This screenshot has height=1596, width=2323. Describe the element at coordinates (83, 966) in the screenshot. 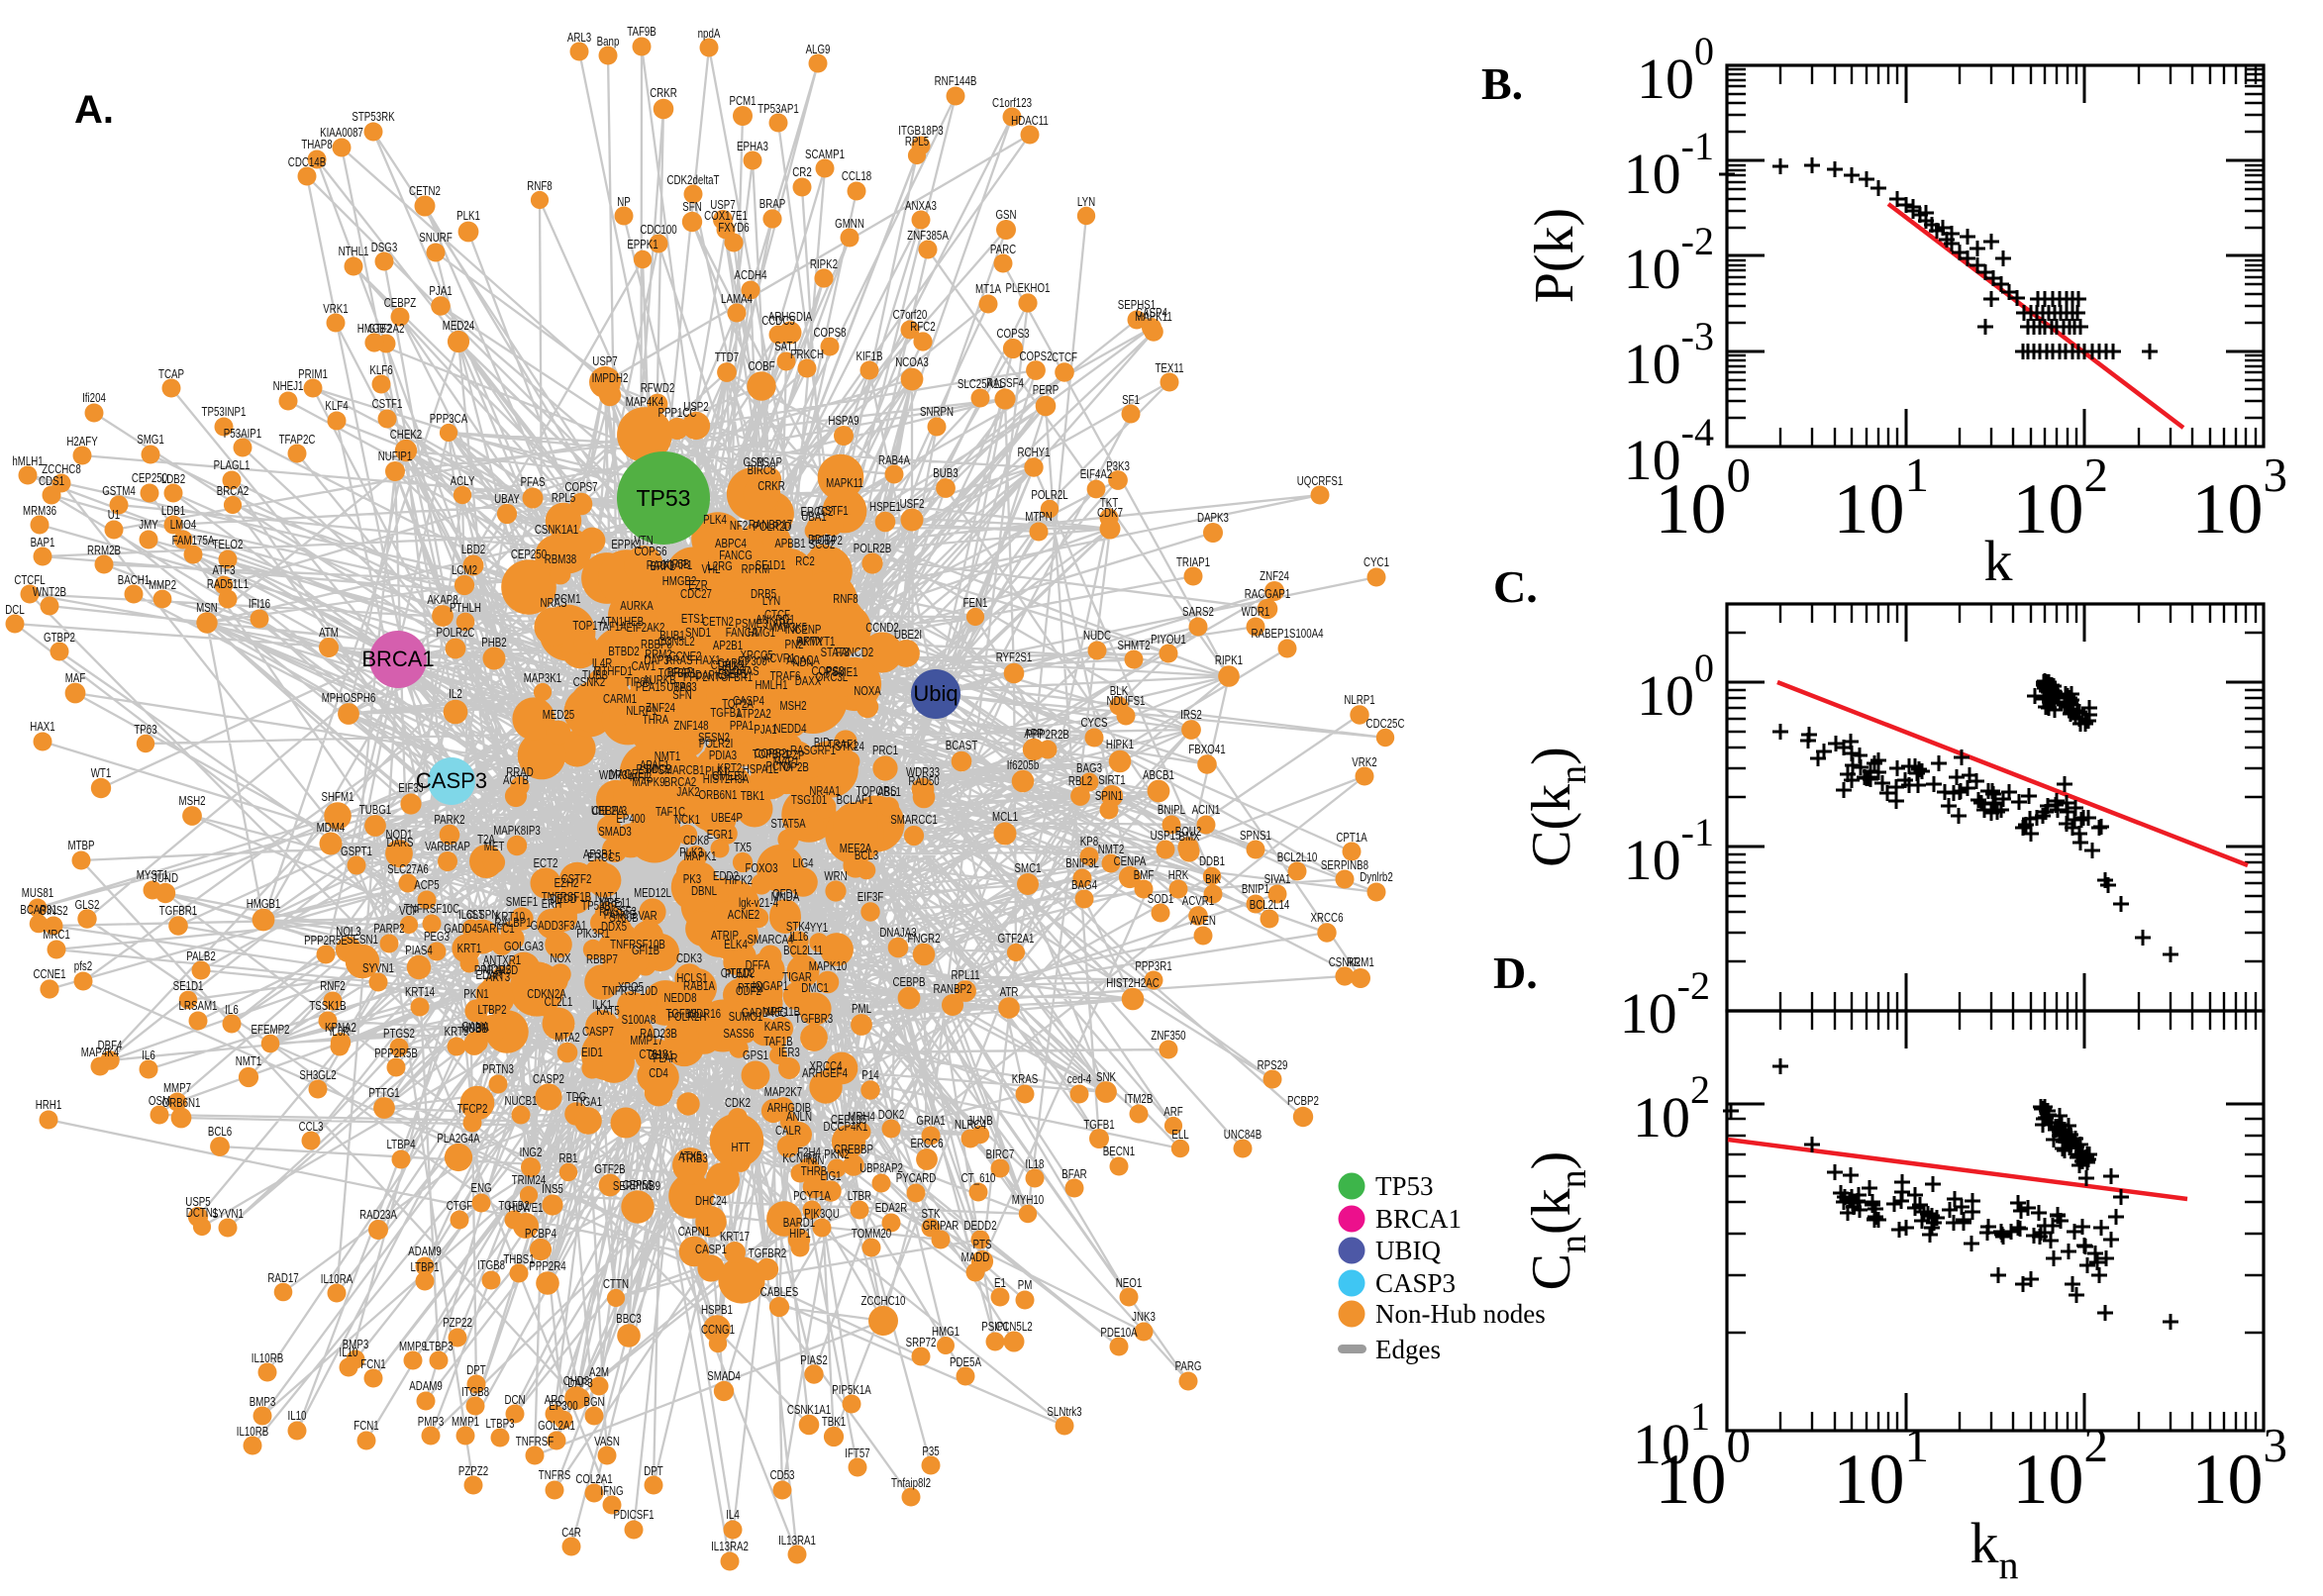

I see `svg-text: pfs2` at that location.